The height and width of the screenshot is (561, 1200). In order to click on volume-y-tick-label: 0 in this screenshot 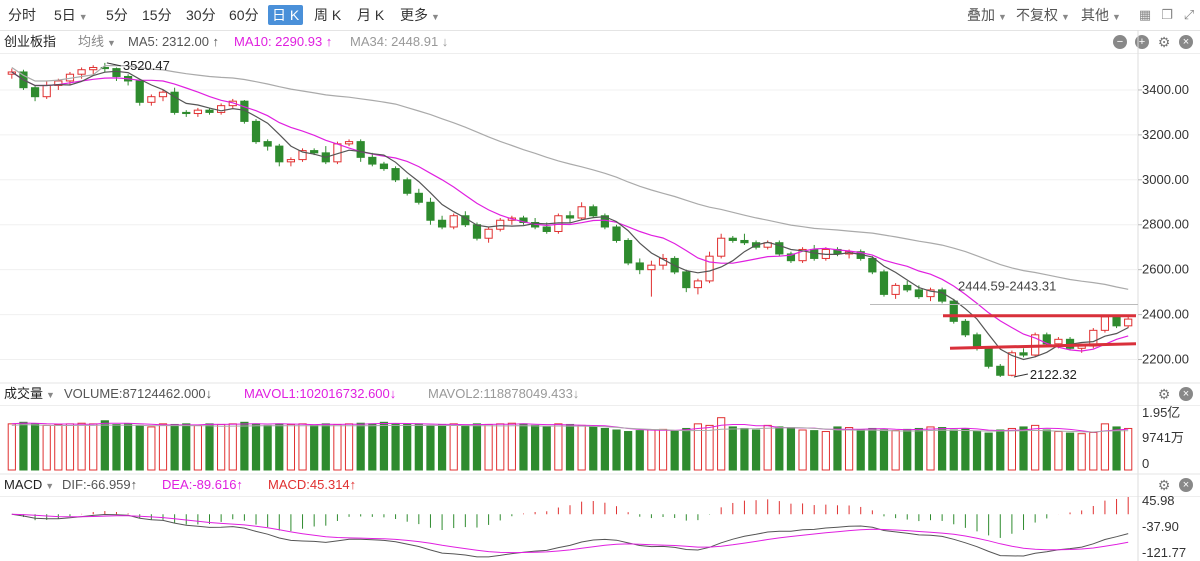, I will do `click(1145, 463)`.